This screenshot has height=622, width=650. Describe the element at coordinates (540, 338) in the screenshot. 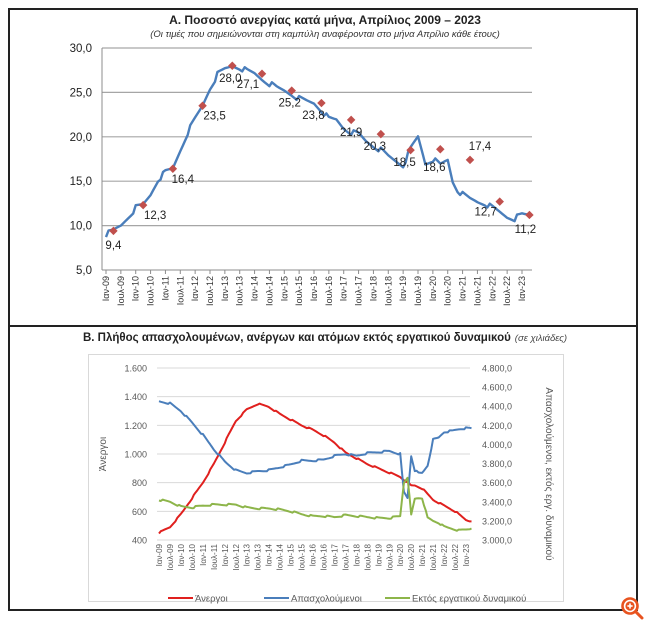

I see `chart-b-title-note: (σε χιλιάδες)` at that location.